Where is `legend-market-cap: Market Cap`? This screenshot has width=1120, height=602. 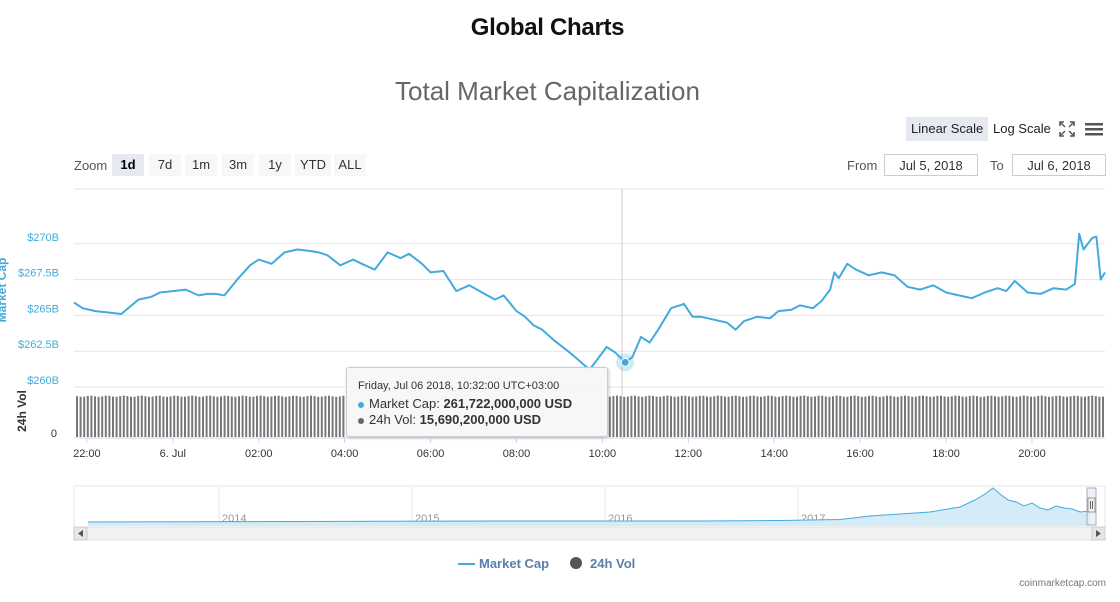
legend-market-cap: Market Cap is located at coordinates (514, 563).